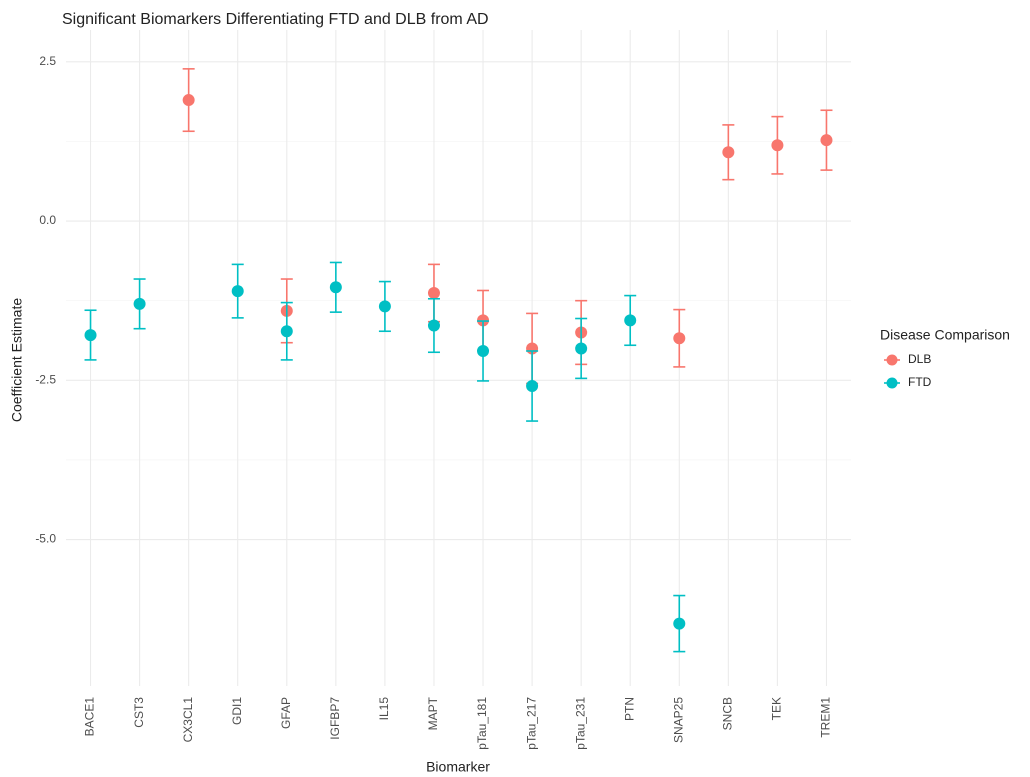 The image size is (1030, 777). I want to click on x-tick-label: GDI1, so click(237, 711).